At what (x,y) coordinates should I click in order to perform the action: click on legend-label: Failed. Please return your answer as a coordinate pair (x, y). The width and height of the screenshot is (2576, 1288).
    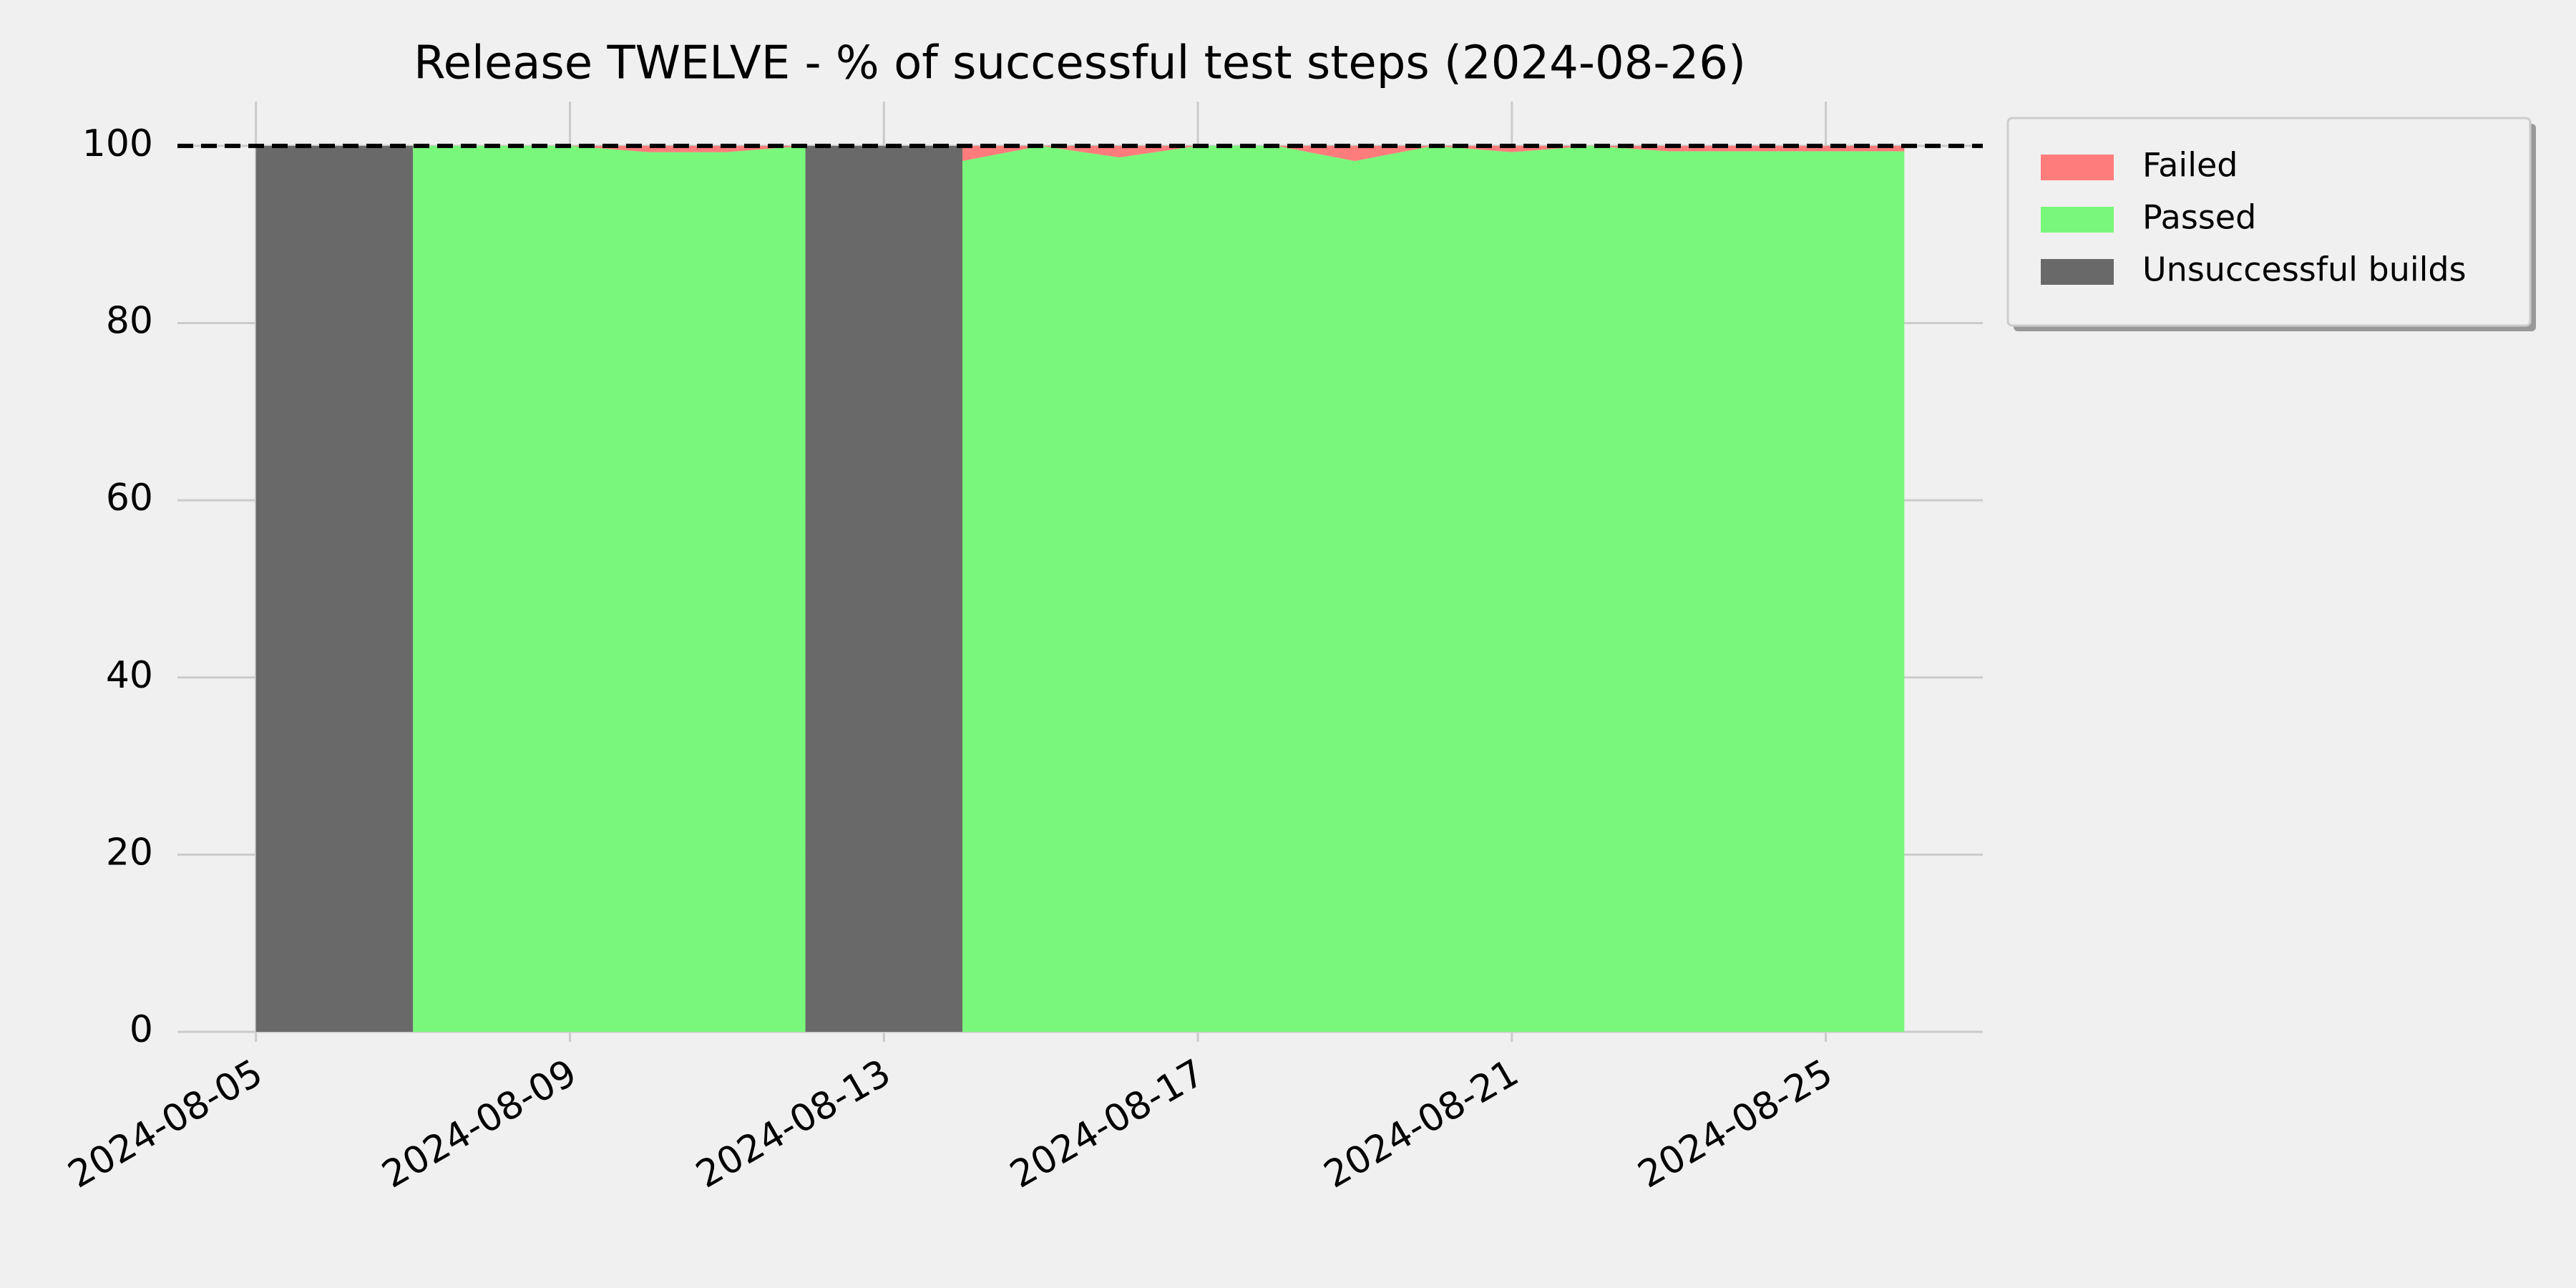
    Looking at the image, I should click on (2190, 165).